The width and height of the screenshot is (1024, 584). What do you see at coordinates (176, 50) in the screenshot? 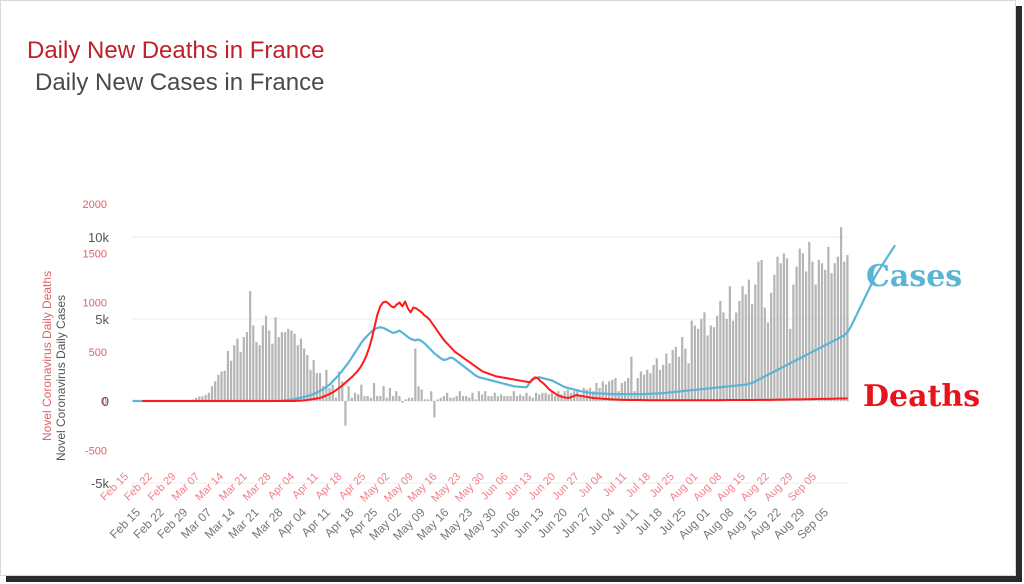
I see `deaths-title: Daily New Deaths in France` at bounding box center [176, 50].